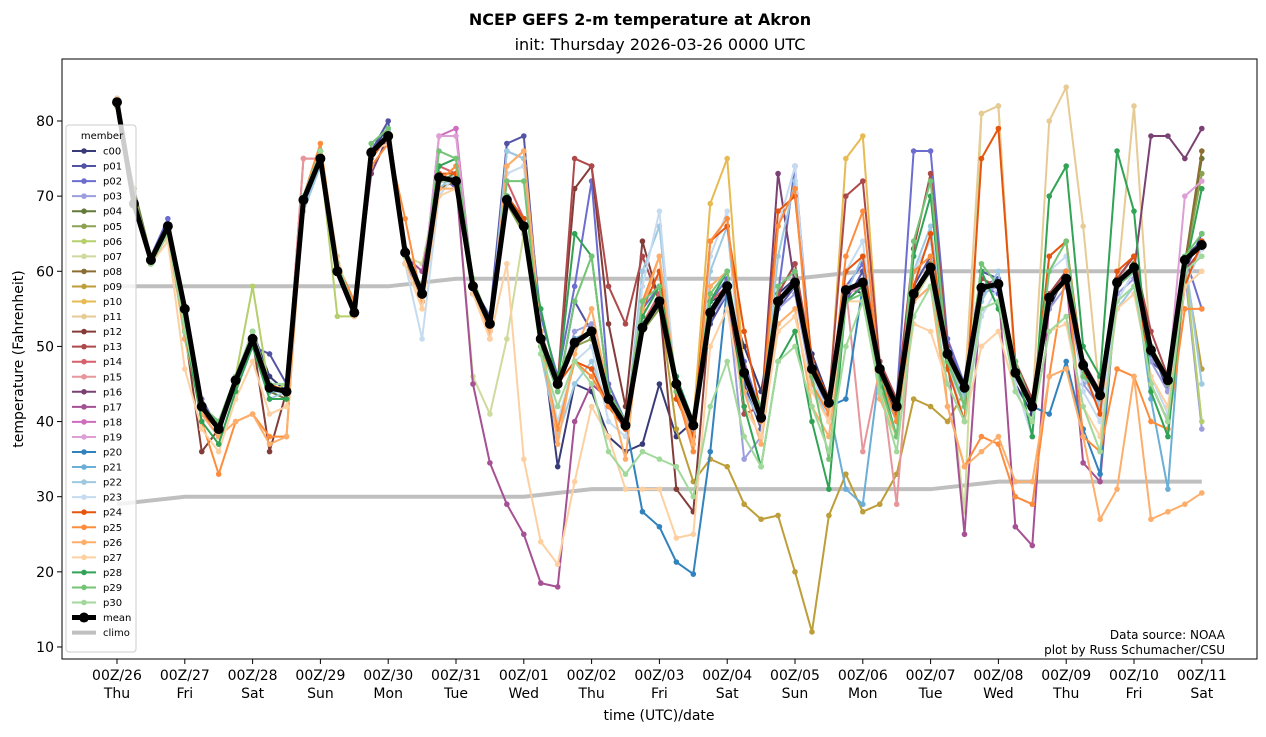  I want to click on legend-label-p06: p06, so click(112, 242).